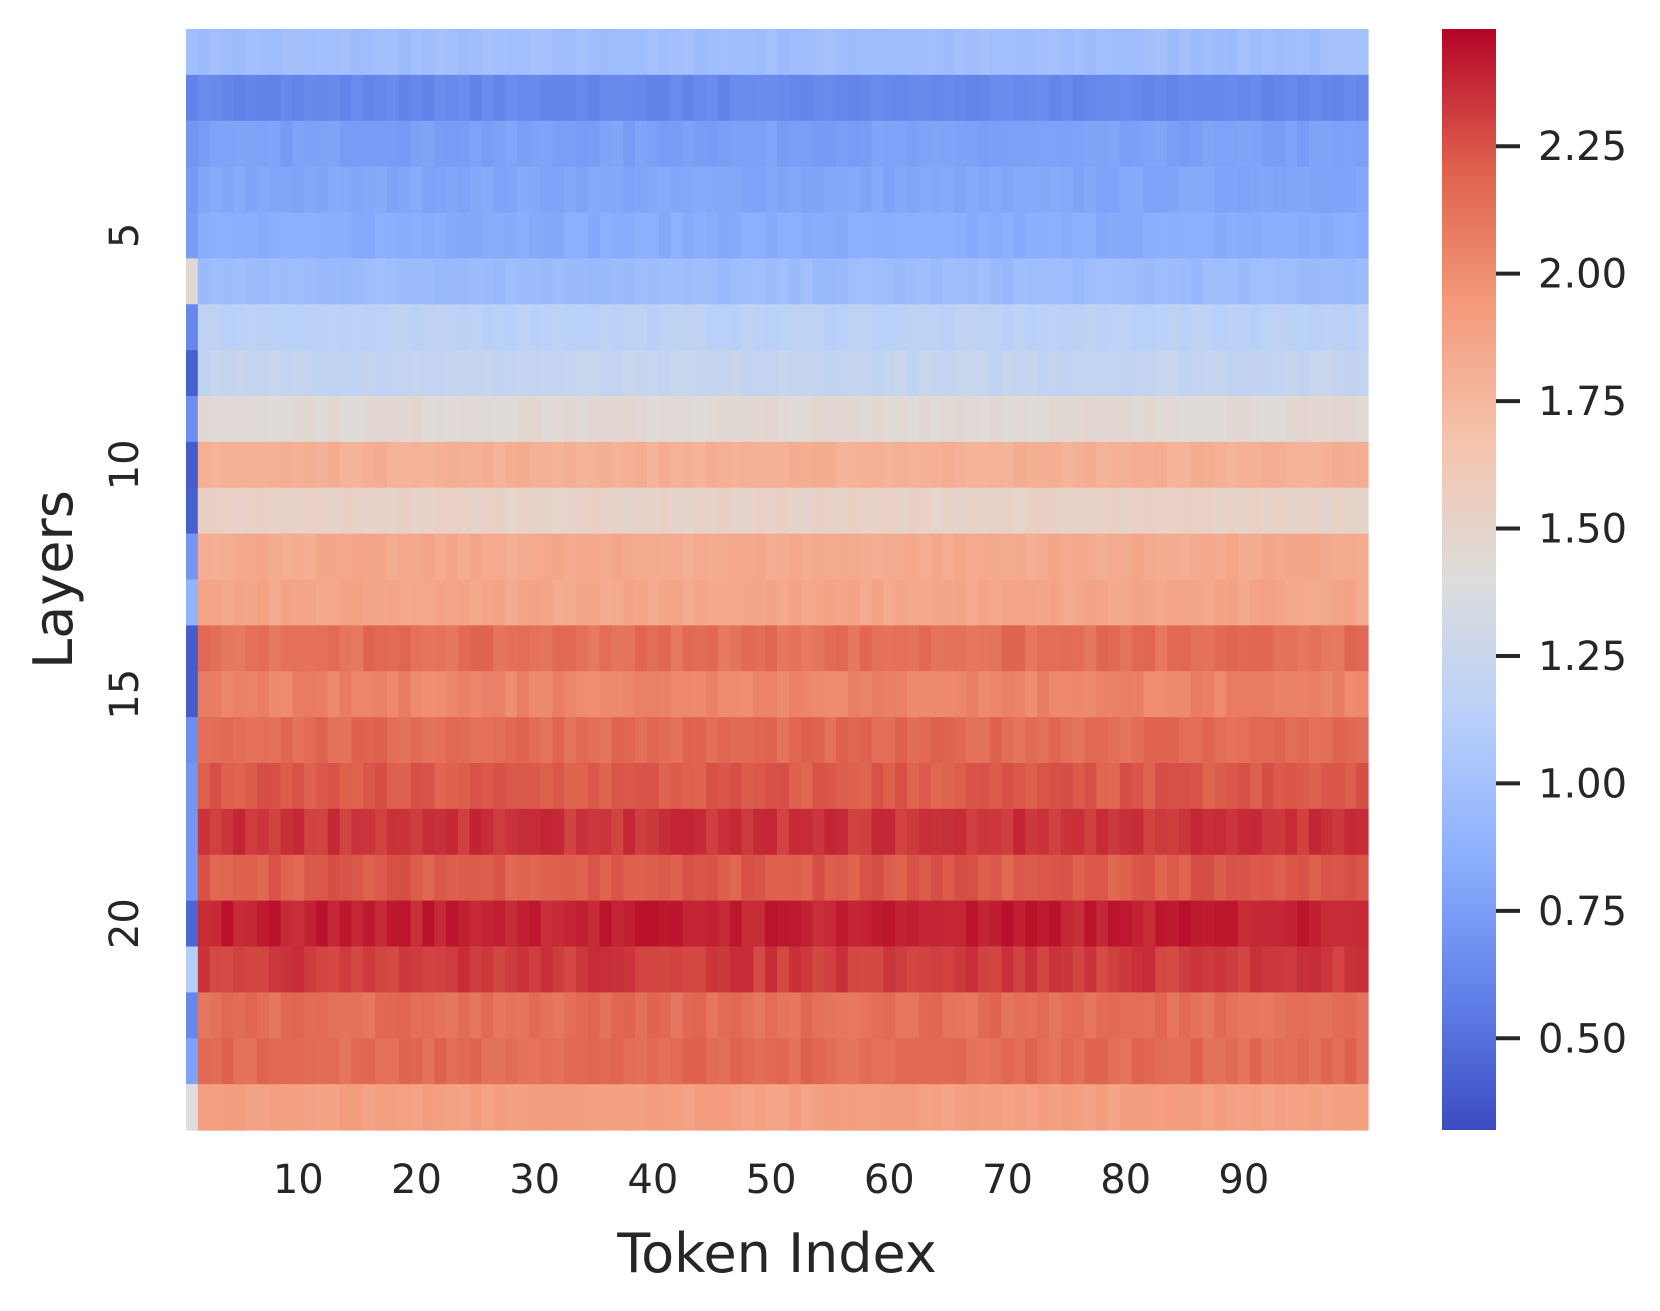 The width and height of the screenshot is (1660, 1311). Describe the element at coordinates (1243, 1180) in the screenshot. I see `x-tick-label: 90` at that location.